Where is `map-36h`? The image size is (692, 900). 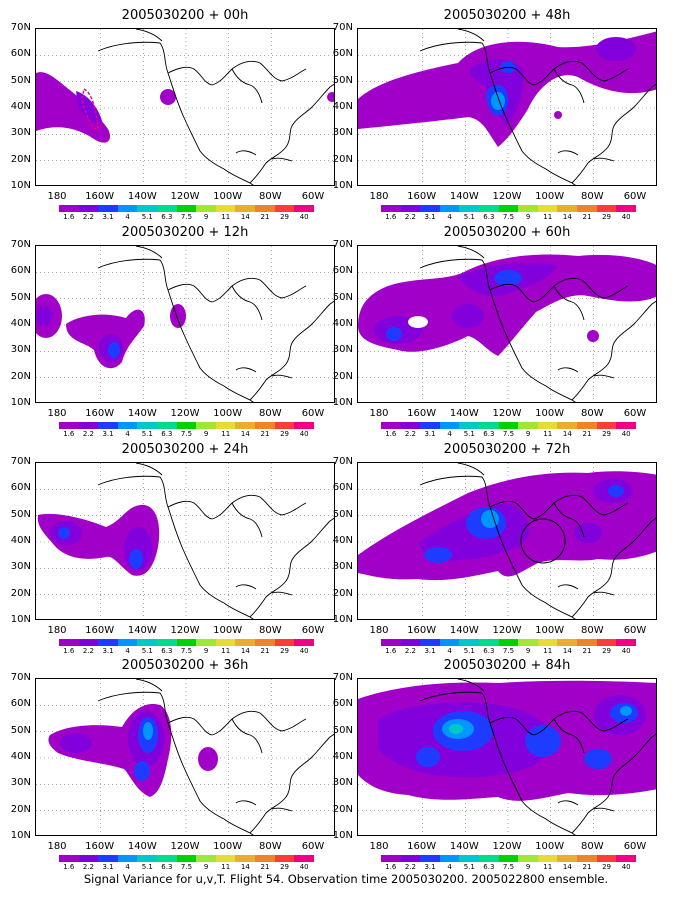 map-36h is located at coordinates (185, 757).